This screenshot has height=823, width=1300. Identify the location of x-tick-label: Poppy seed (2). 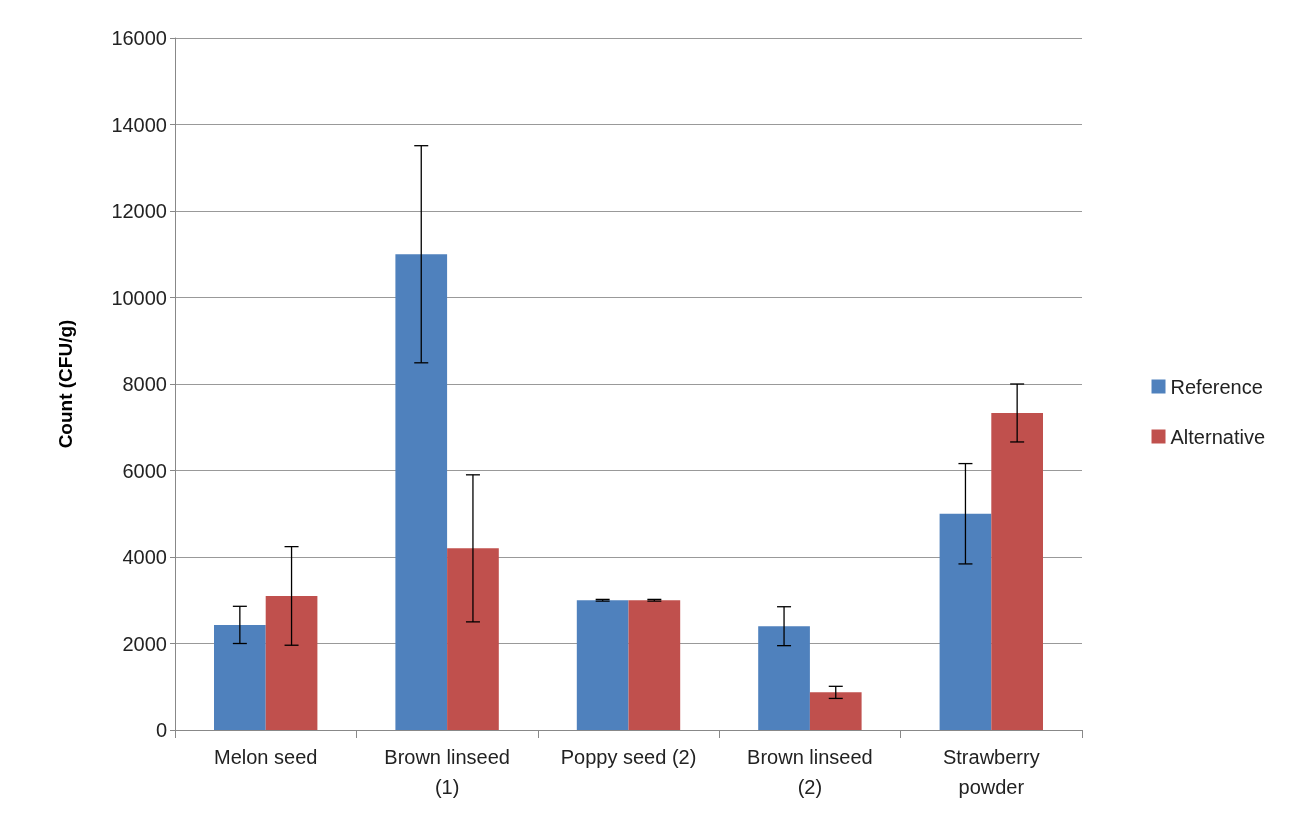
(628, 757).